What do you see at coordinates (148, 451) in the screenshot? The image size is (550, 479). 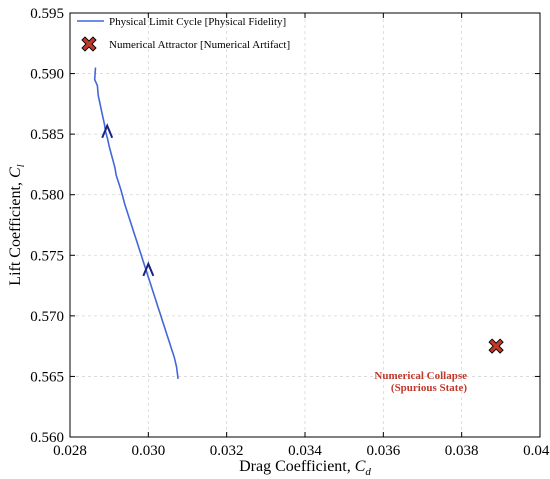 I see `x-tick-label: 0.030` at bounding box center [148, 451].